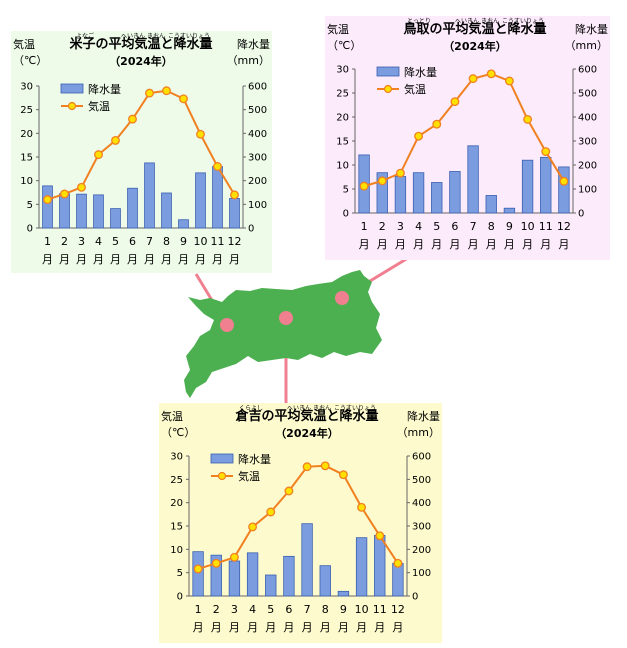  Describe the element at coordinates (343, 609) in the screenshot. I see `month-number: 9` at that location.